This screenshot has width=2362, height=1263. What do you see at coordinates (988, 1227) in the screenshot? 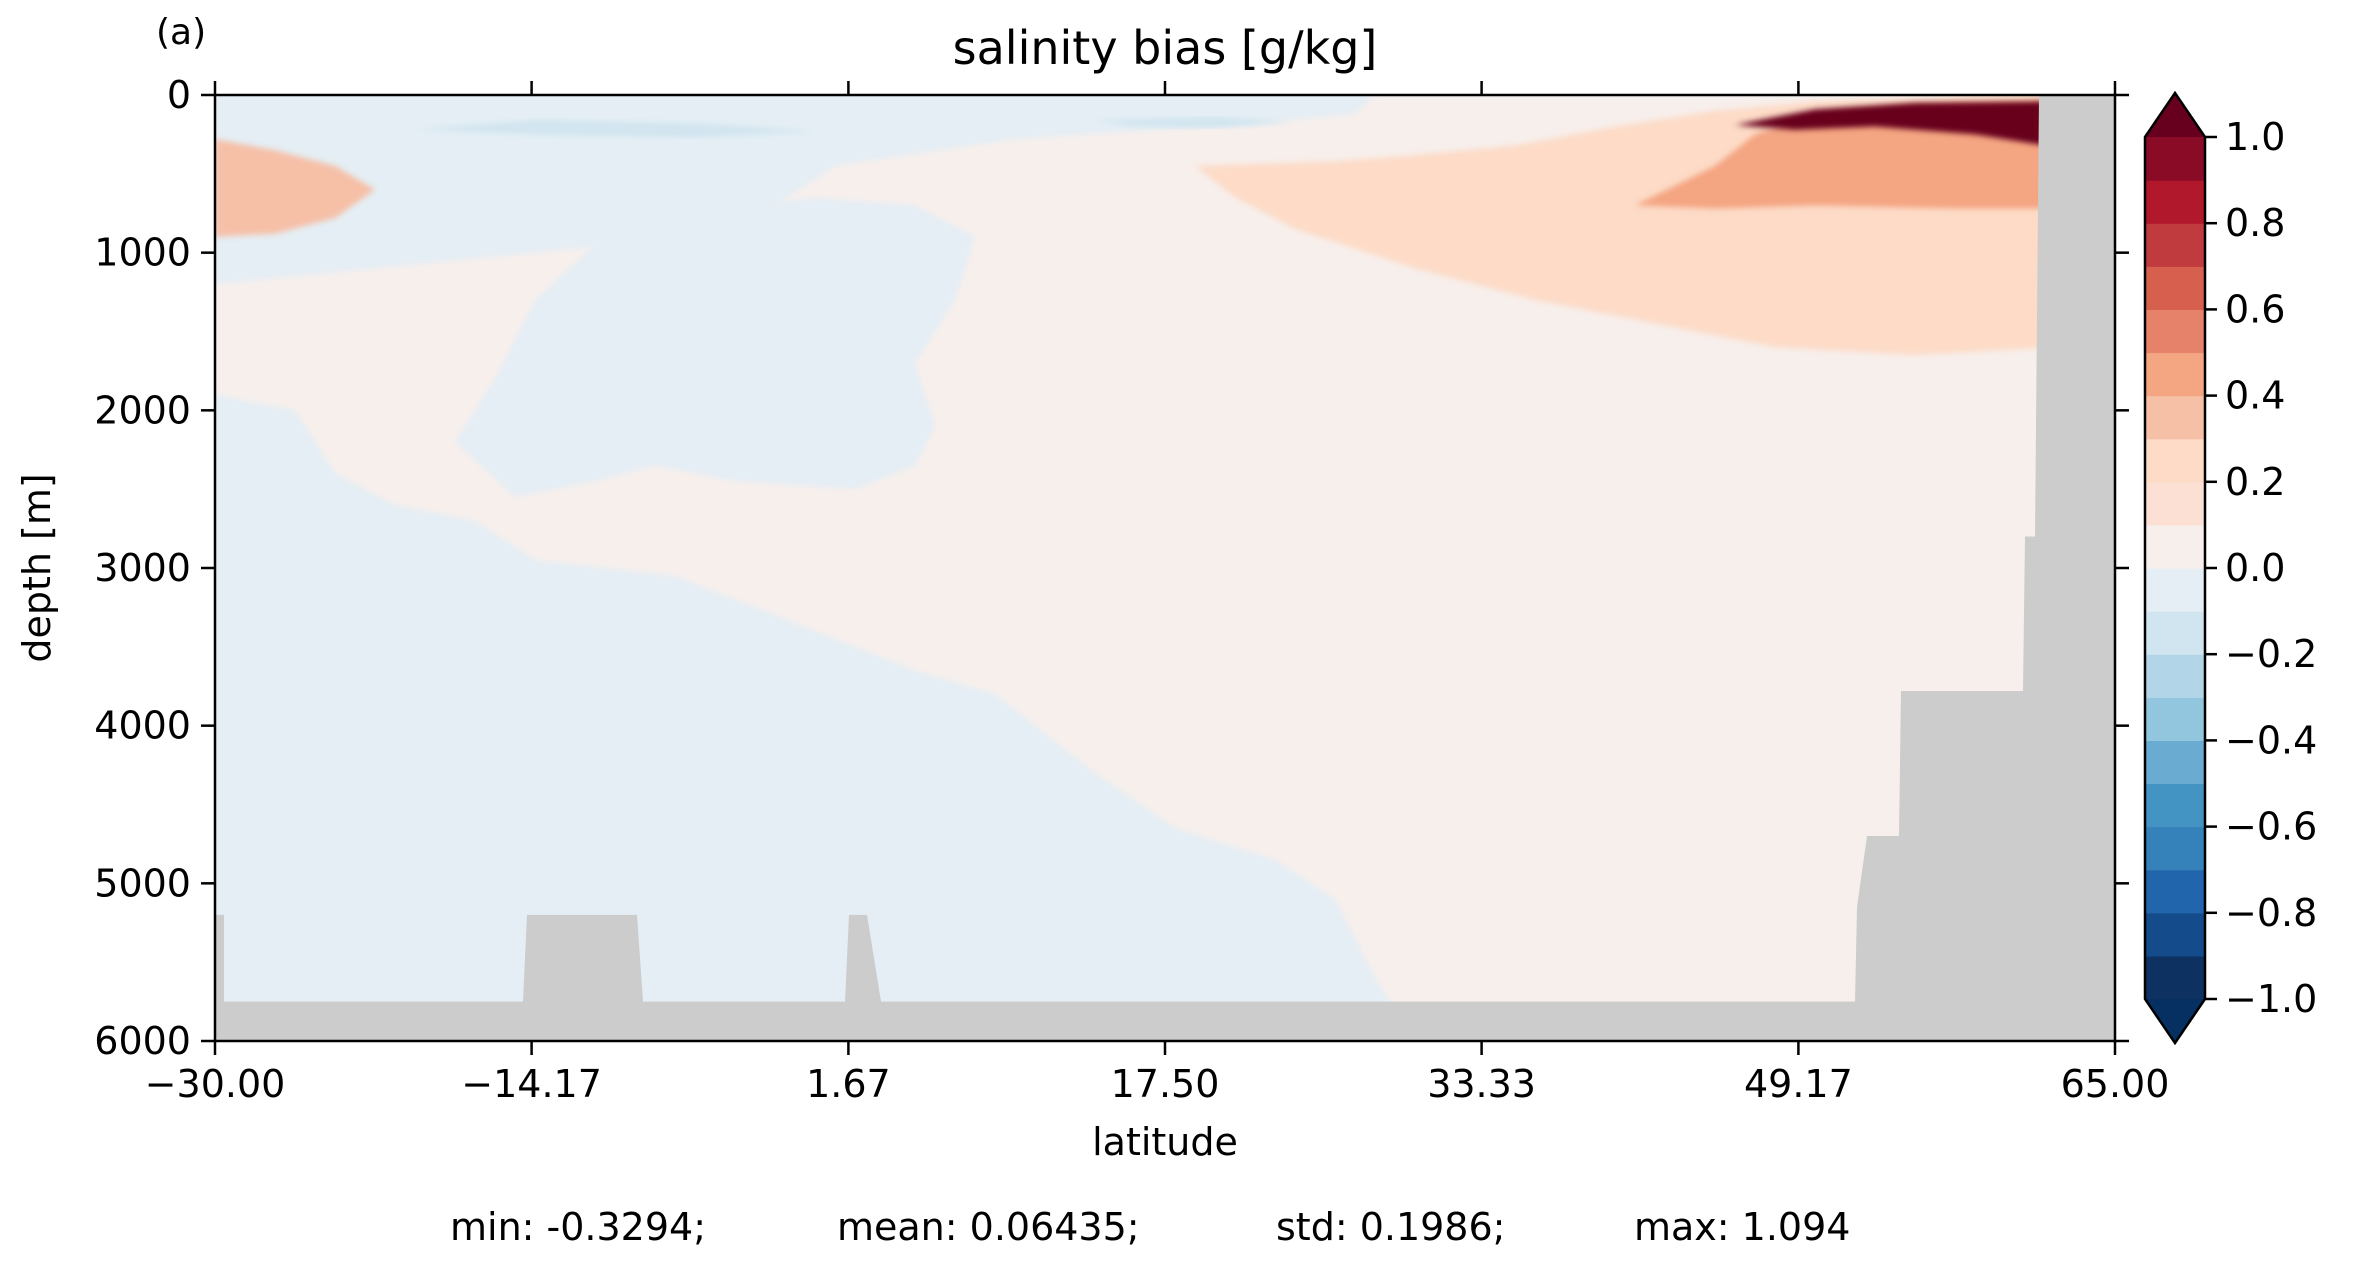
I see `stats-mean: mean: 0.06435;` at bounding box center [988, 1227].